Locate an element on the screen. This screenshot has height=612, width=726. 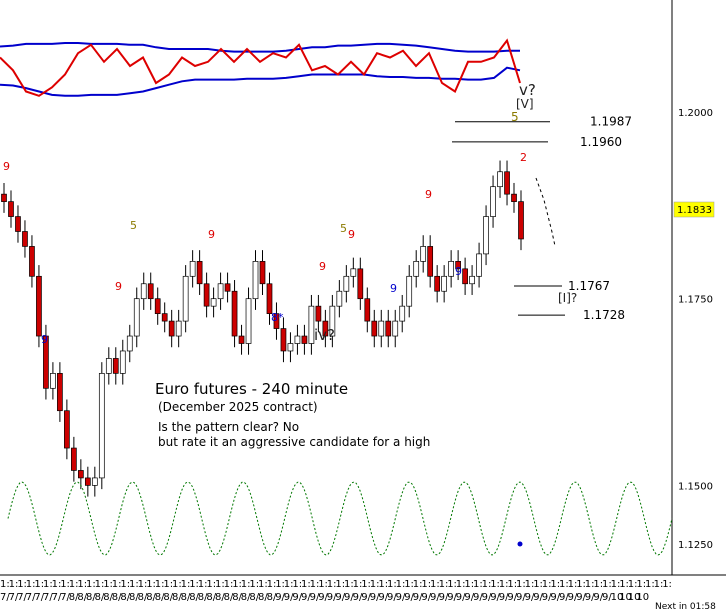
cycle-marker-dot is located at coordinates (520, 544).